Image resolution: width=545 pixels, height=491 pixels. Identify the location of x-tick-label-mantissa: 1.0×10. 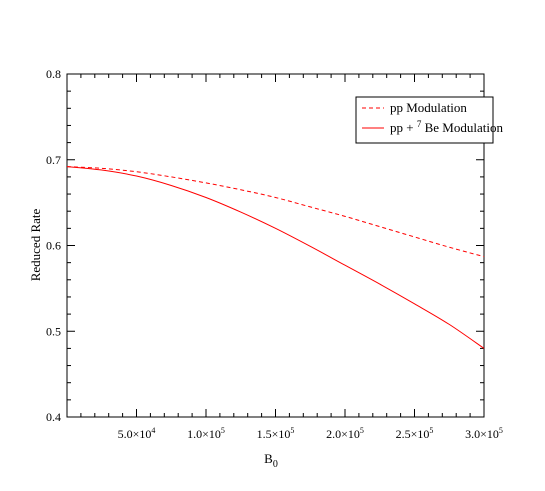
(204, 434).